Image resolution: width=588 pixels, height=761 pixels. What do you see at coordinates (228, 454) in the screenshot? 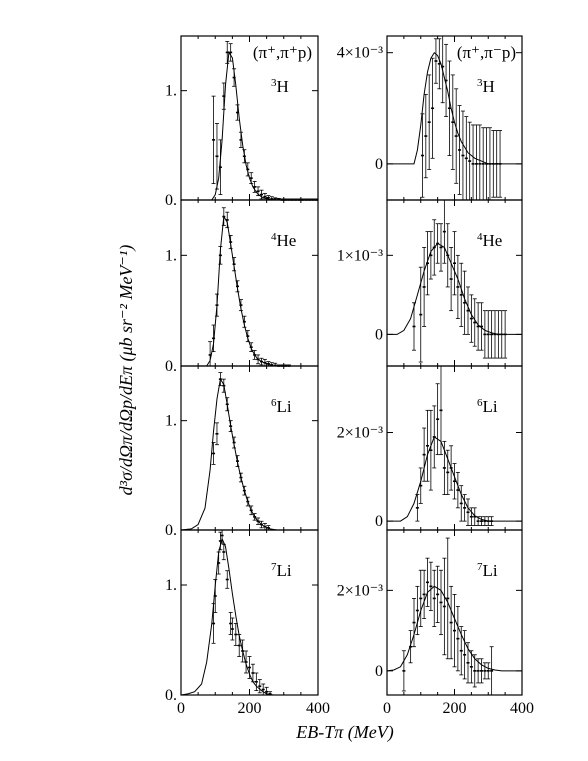
I see `fit-curve` at bounding box center [228, 454].